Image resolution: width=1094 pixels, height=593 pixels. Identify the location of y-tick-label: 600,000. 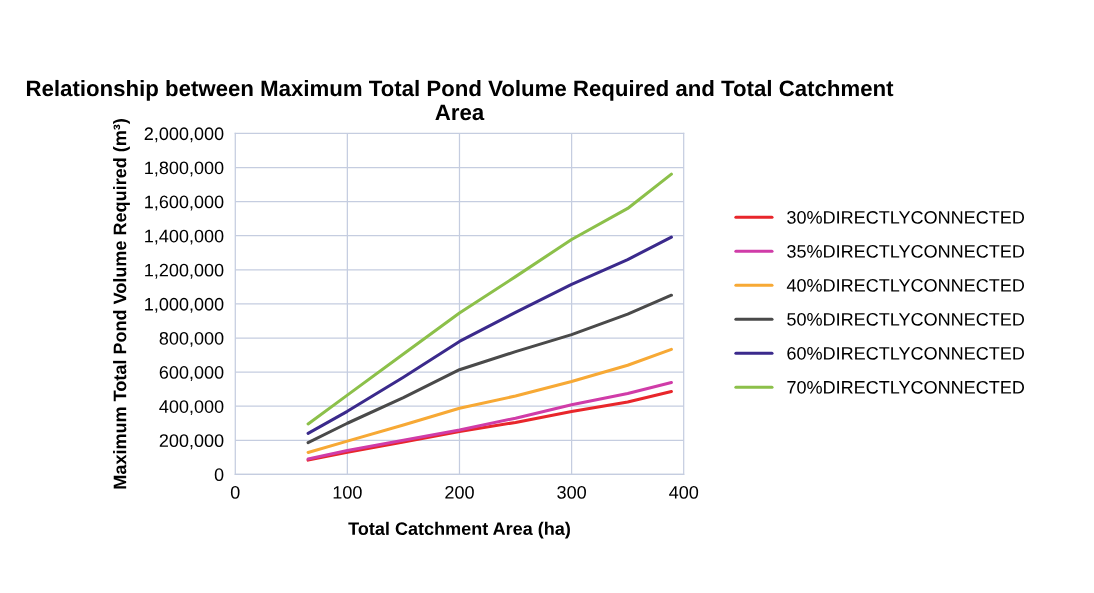
(191, 373).